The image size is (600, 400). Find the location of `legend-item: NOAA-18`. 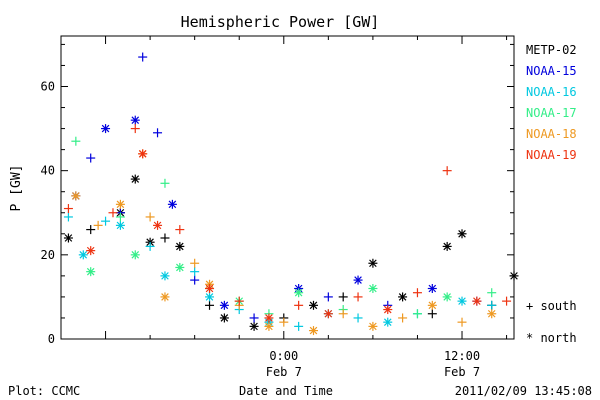

legend-item: NOAA-18 is located at coordinates (551, 134).